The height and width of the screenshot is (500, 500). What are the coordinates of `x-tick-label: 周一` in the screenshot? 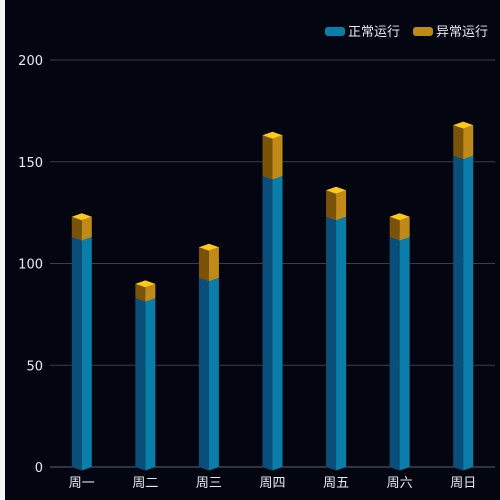 It's located at (82, 483).